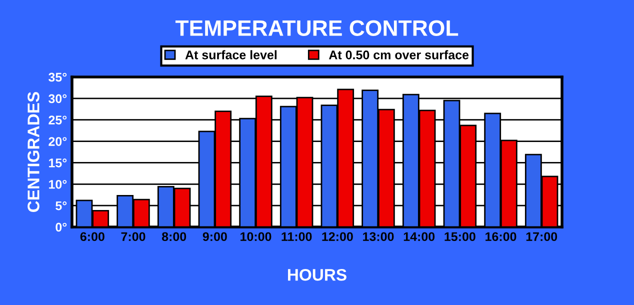 Image resolution: width=634 pixels, height=305 pixels. Describe the element at coordinates (133, 237) in the screenshot. I see `x-tick-label: 7:00` at that location.